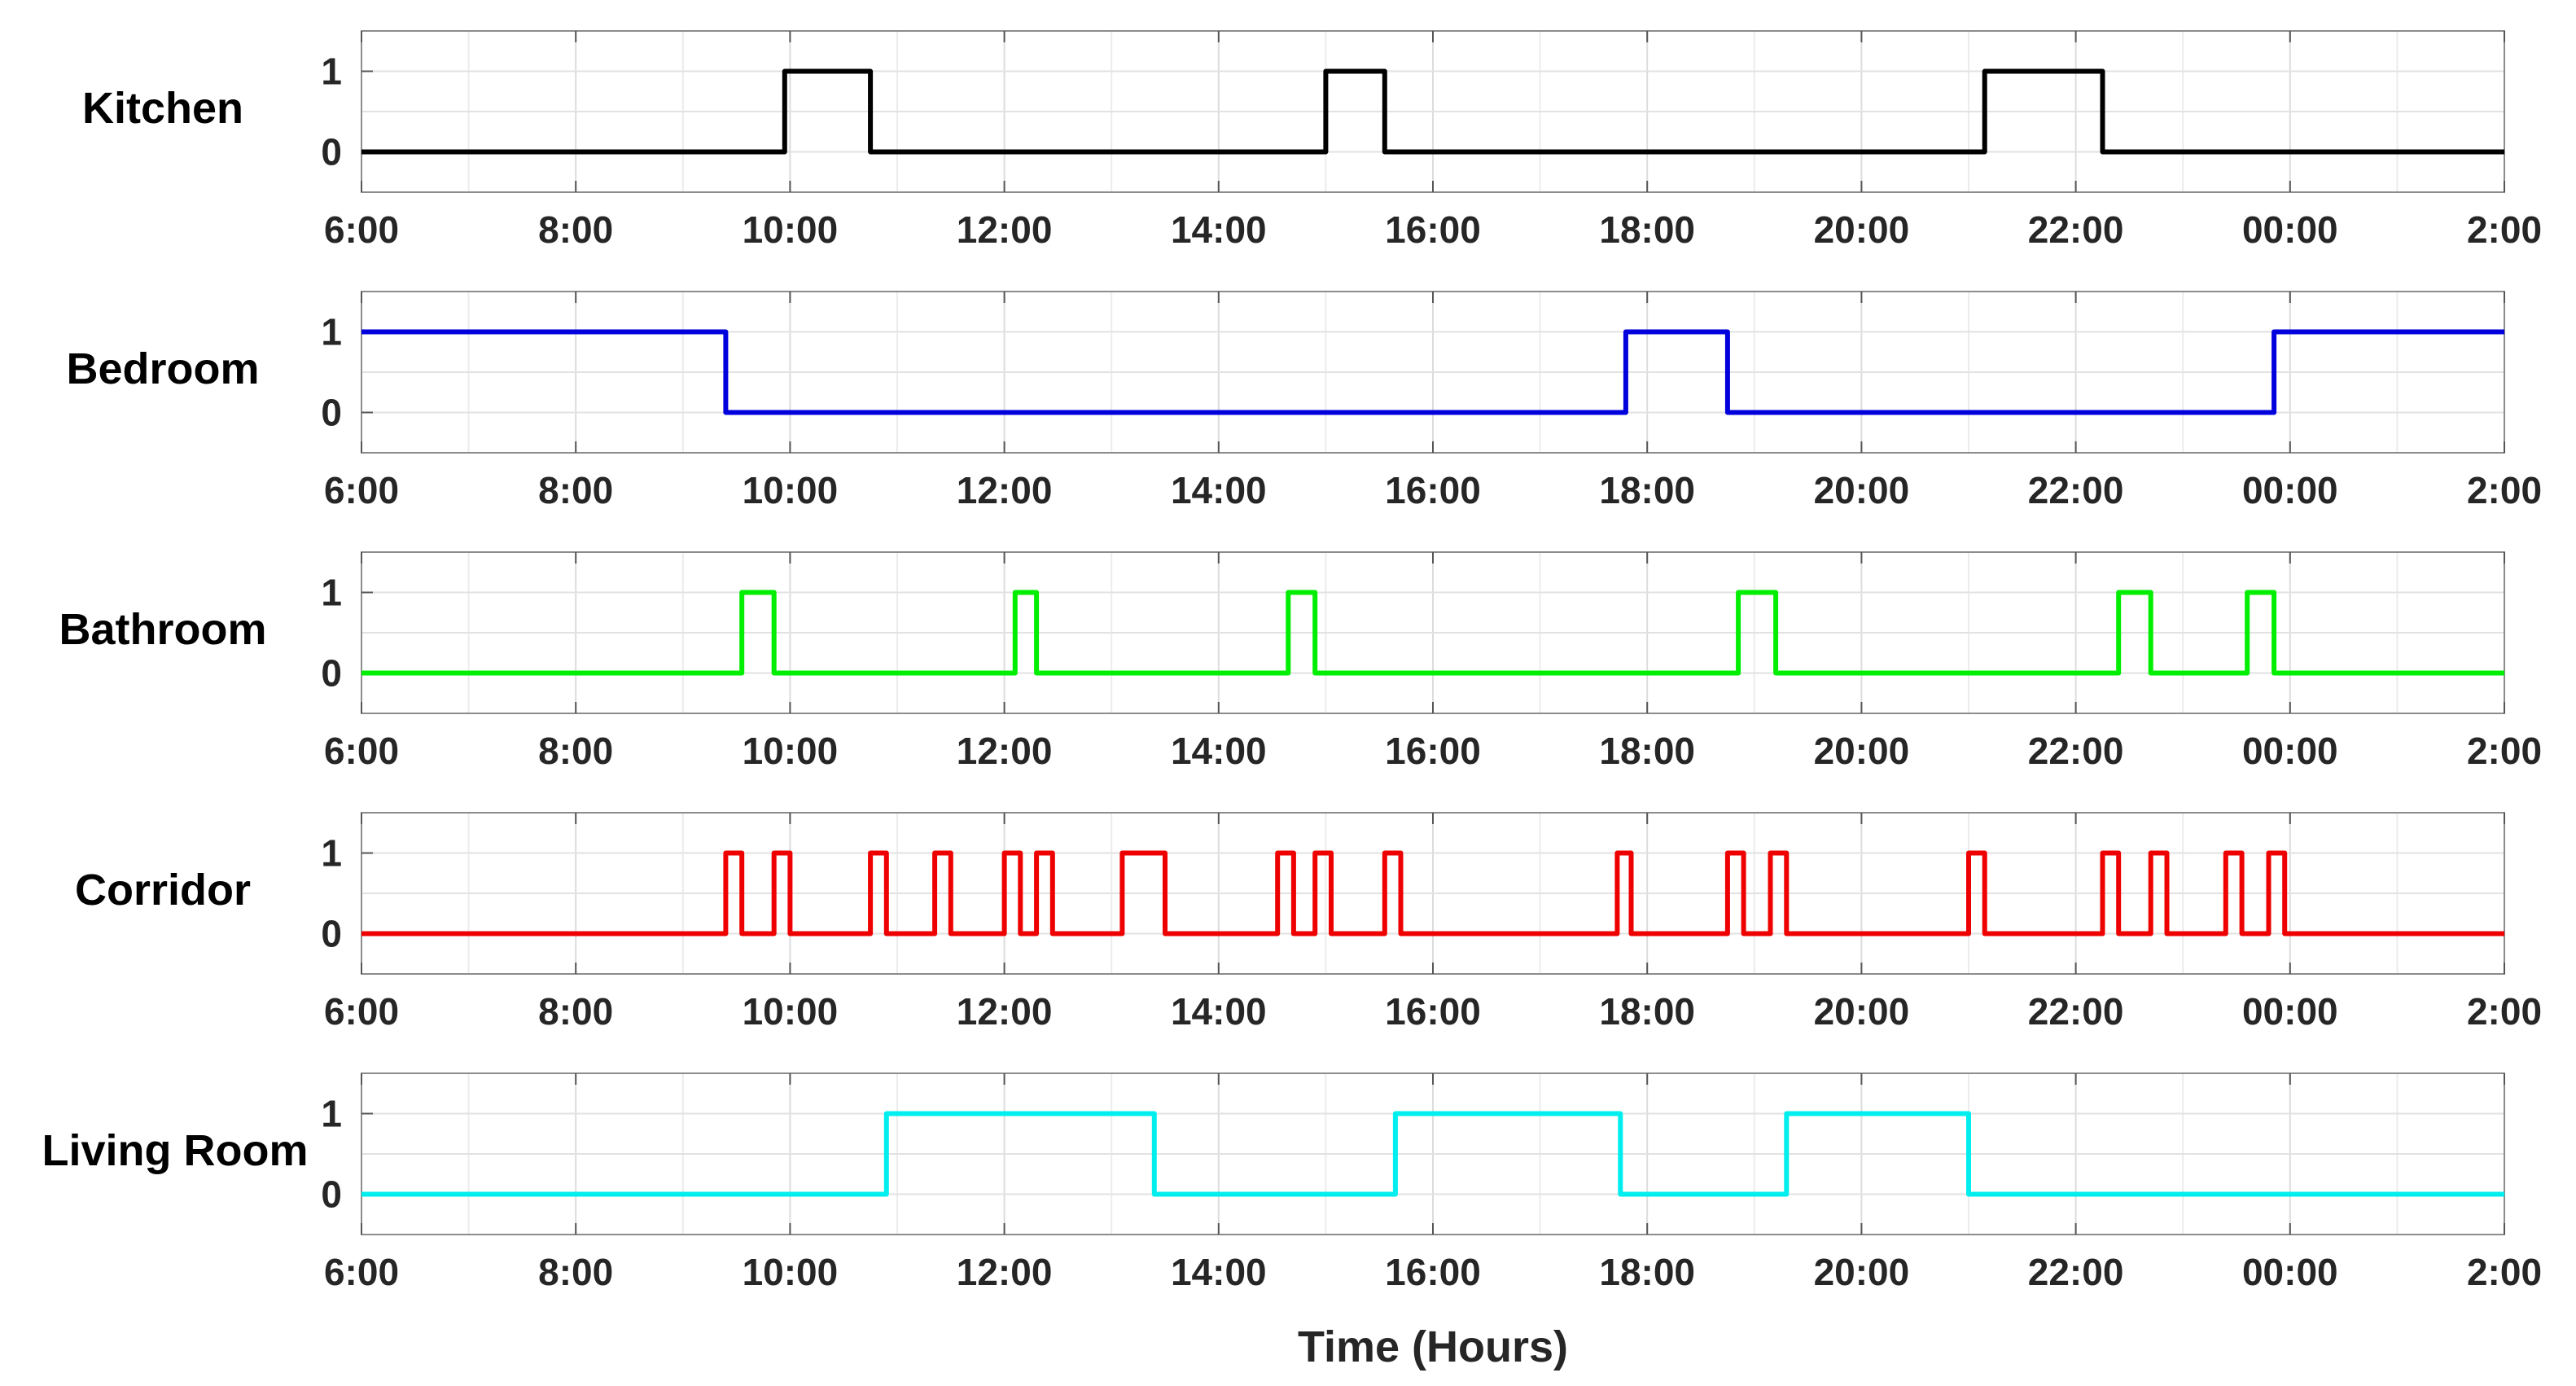 The image size is (2576, 1386). I want to click on room-label-bathroom: Bathroom, so click(163, 629).